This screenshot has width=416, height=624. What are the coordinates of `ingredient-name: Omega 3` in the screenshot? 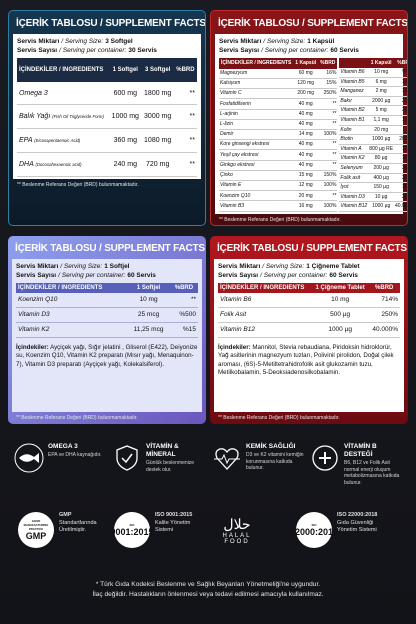 It's located at (63, 93).